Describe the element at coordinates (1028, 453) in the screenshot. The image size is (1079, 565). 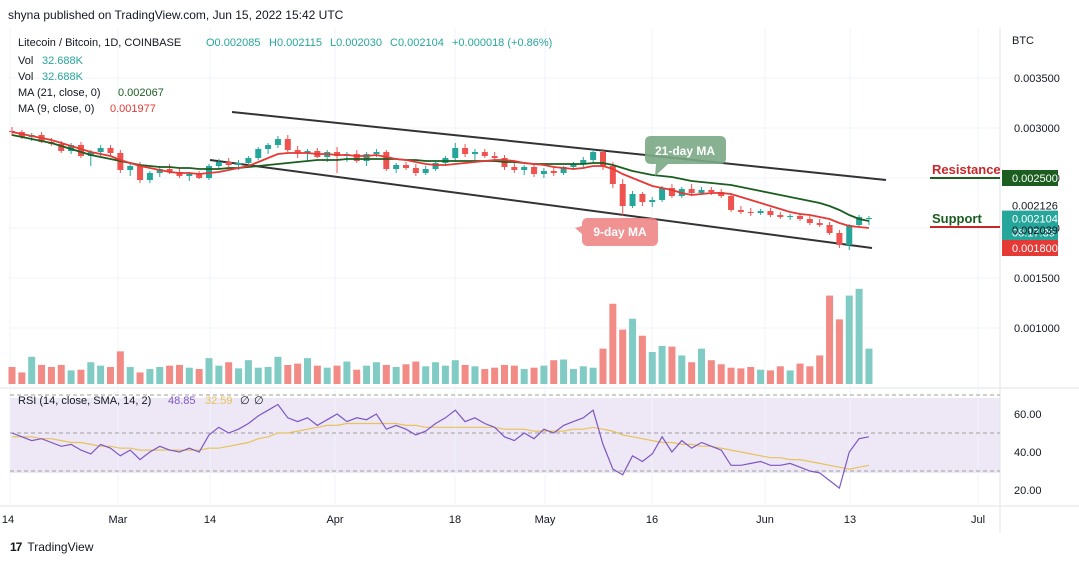
I see `rsi-tick: 40.00` at that location.